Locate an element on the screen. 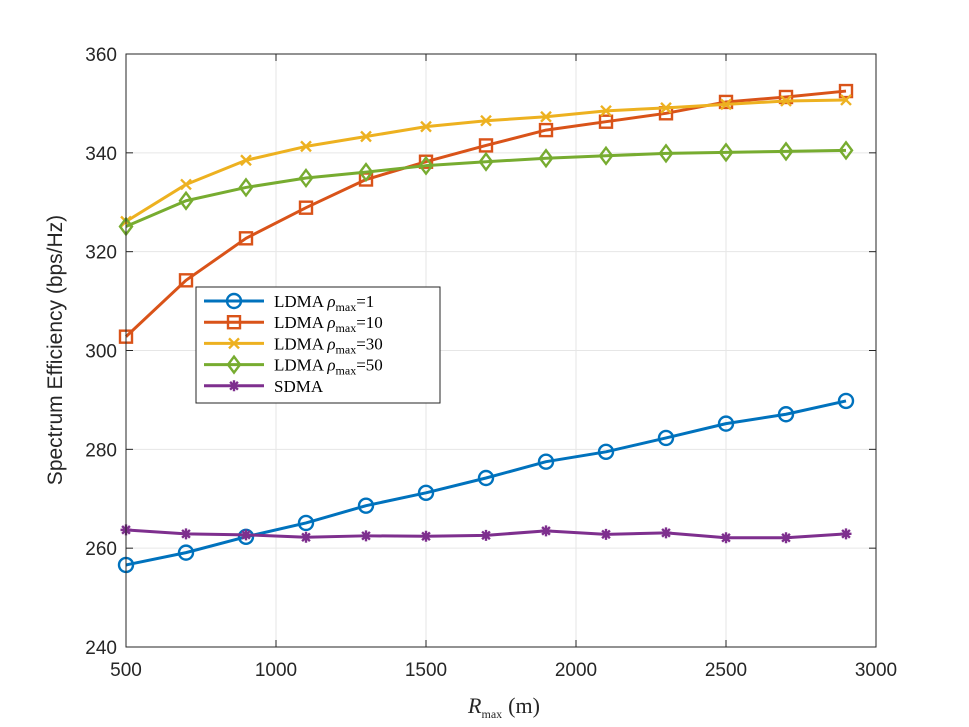 Image resolution: width=969 pixels, height=727 pixels. y-tick-label: 360 is located at coordinates (101, 55).